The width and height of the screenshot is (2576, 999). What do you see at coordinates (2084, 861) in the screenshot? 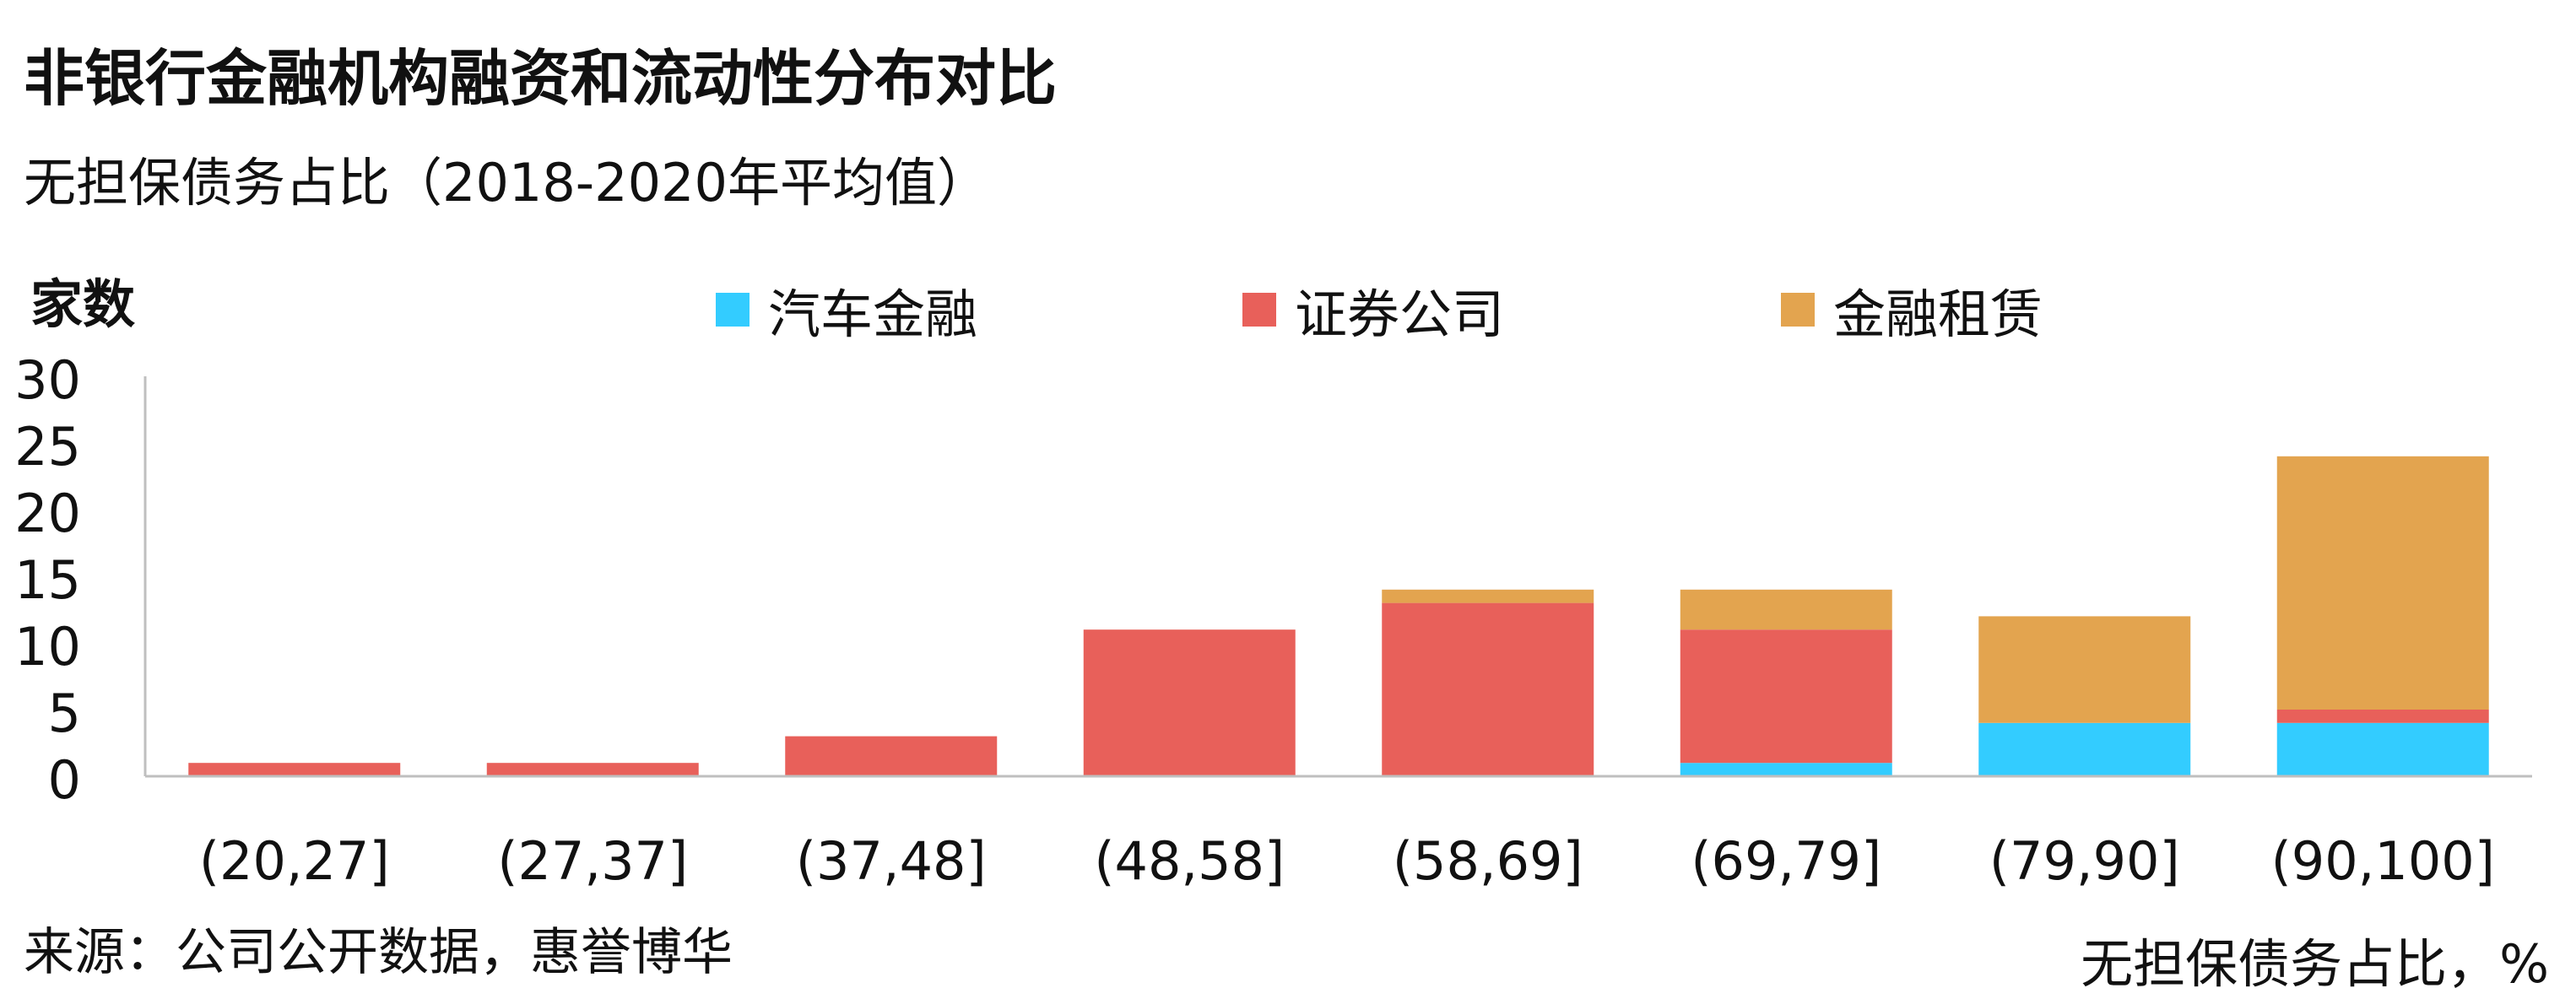
I see `x-tick-label: (79,90]` at bounding box center [2084, 861].